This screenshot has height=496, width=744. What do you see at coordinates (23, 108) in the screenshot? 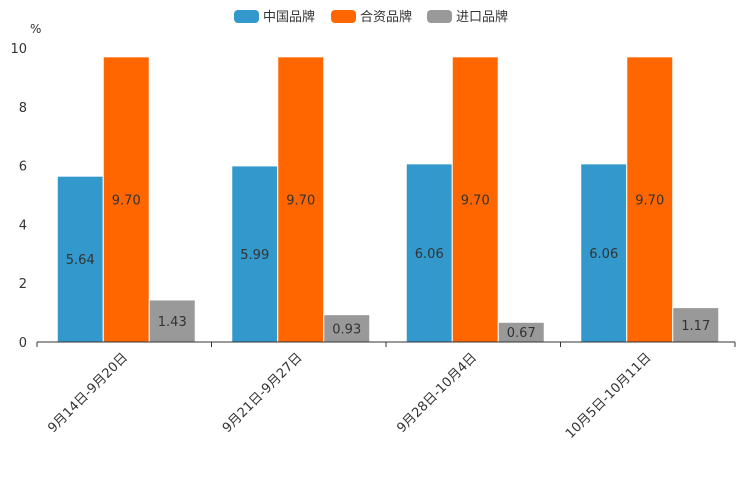
I see `y-tick-label-8: 8` at bounding box center [23, 108].